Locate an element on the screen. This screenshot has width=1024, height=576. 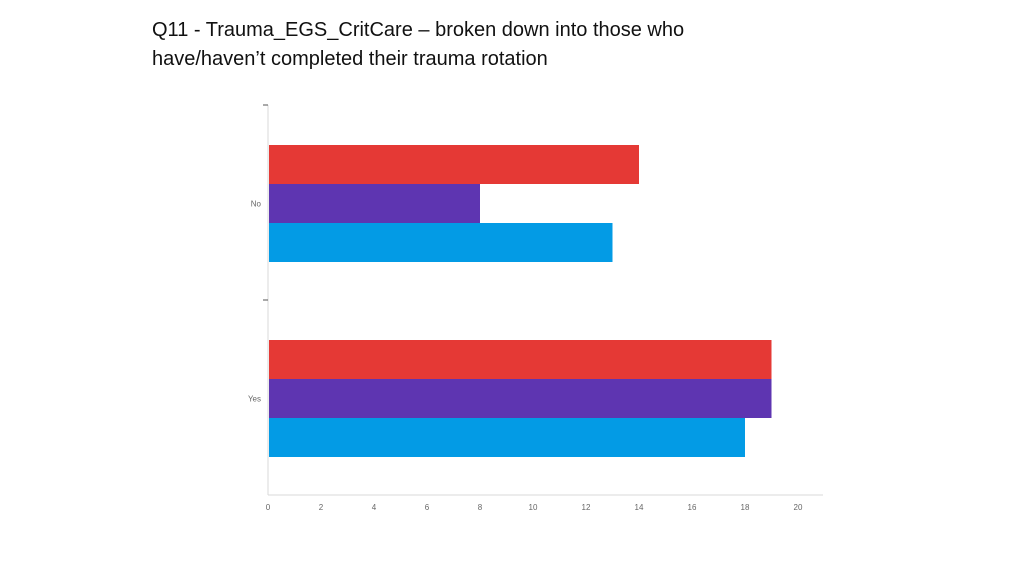
y-category-label: No is located at coordinates (256, 204).